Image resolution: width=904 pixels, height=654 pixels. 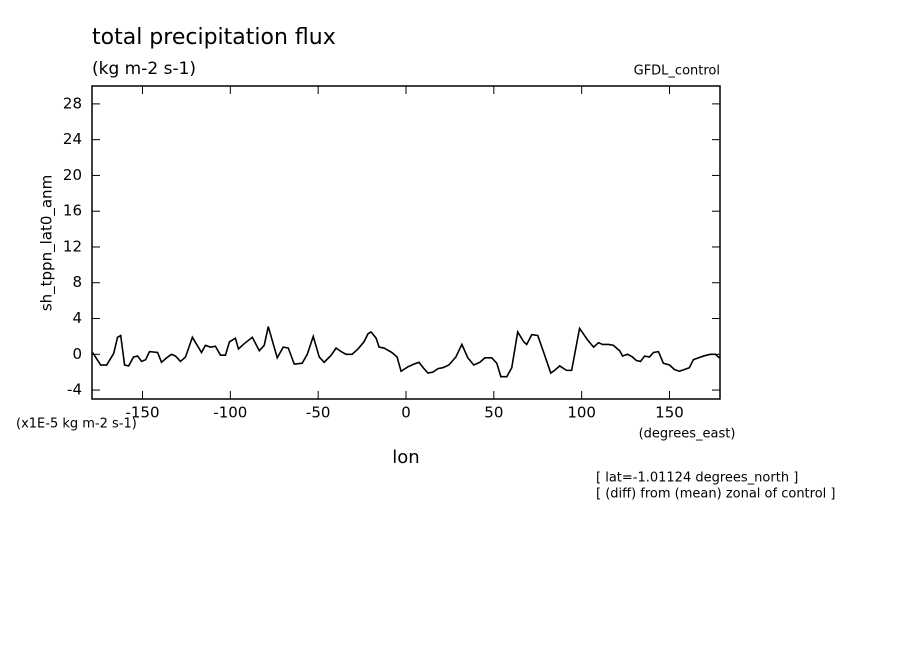 What do you see at coordinates (687, 434) in the screenshot?
I see `x-axis-units: (degrees_east)` at bounding box center [687, 434].